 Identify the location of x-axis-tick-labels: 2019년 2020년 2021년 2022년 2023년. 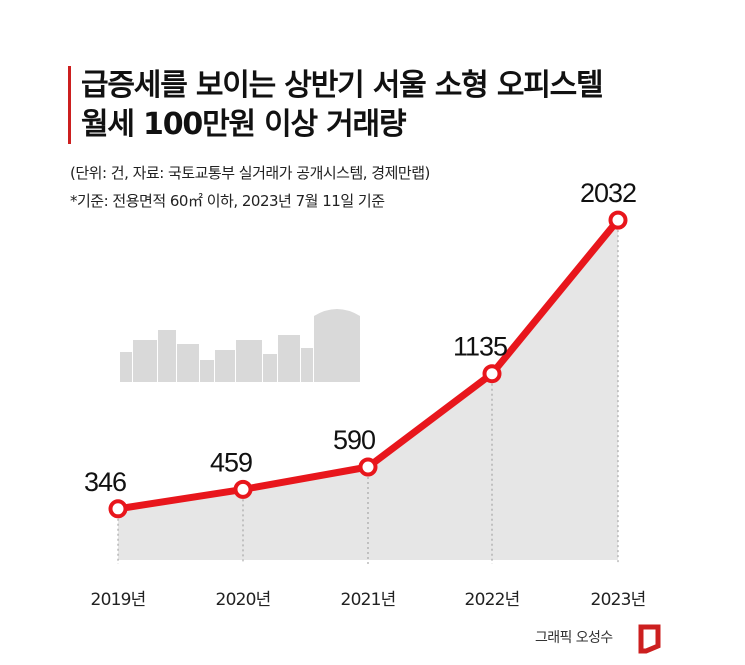
(369, 600).